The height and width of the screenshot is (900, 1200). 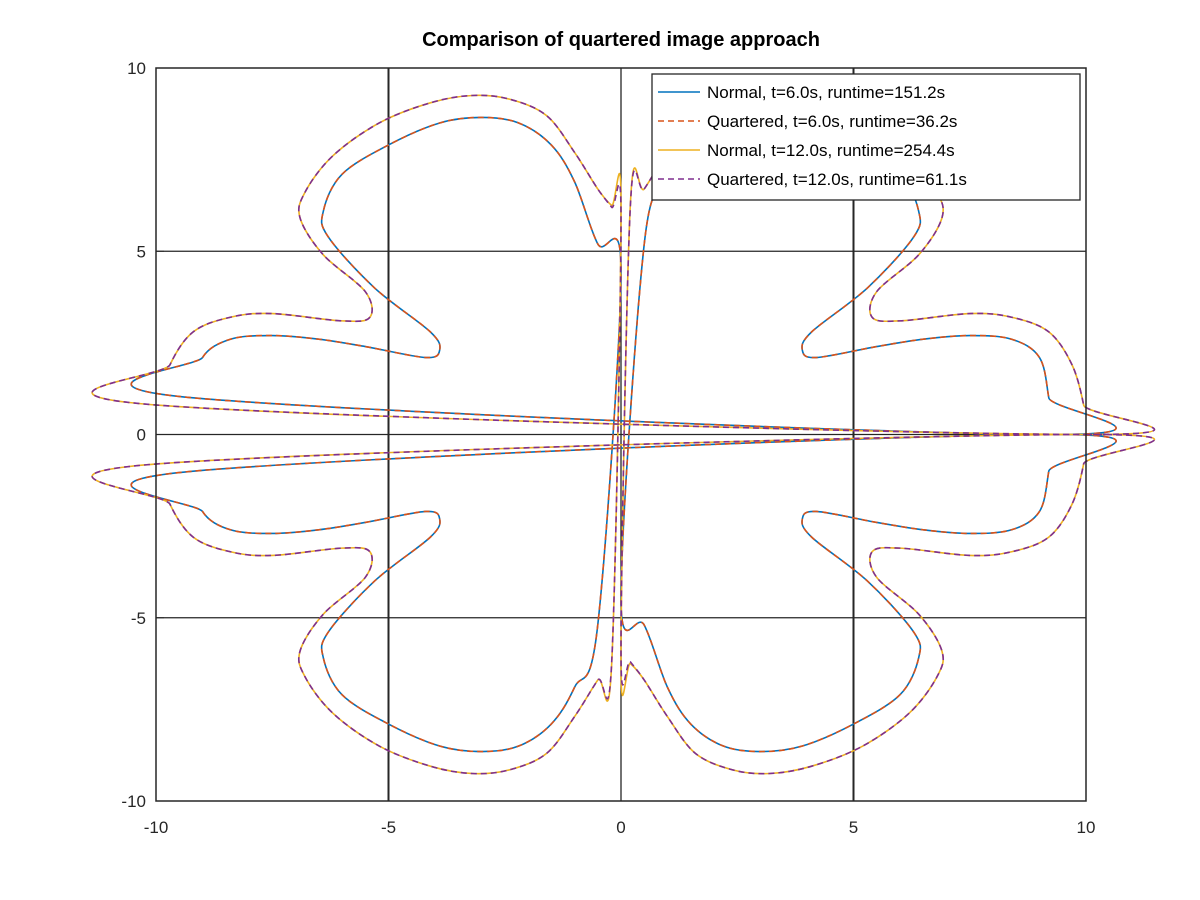 I want to click on x-tick-label: 5, so click(x=853, y=827).